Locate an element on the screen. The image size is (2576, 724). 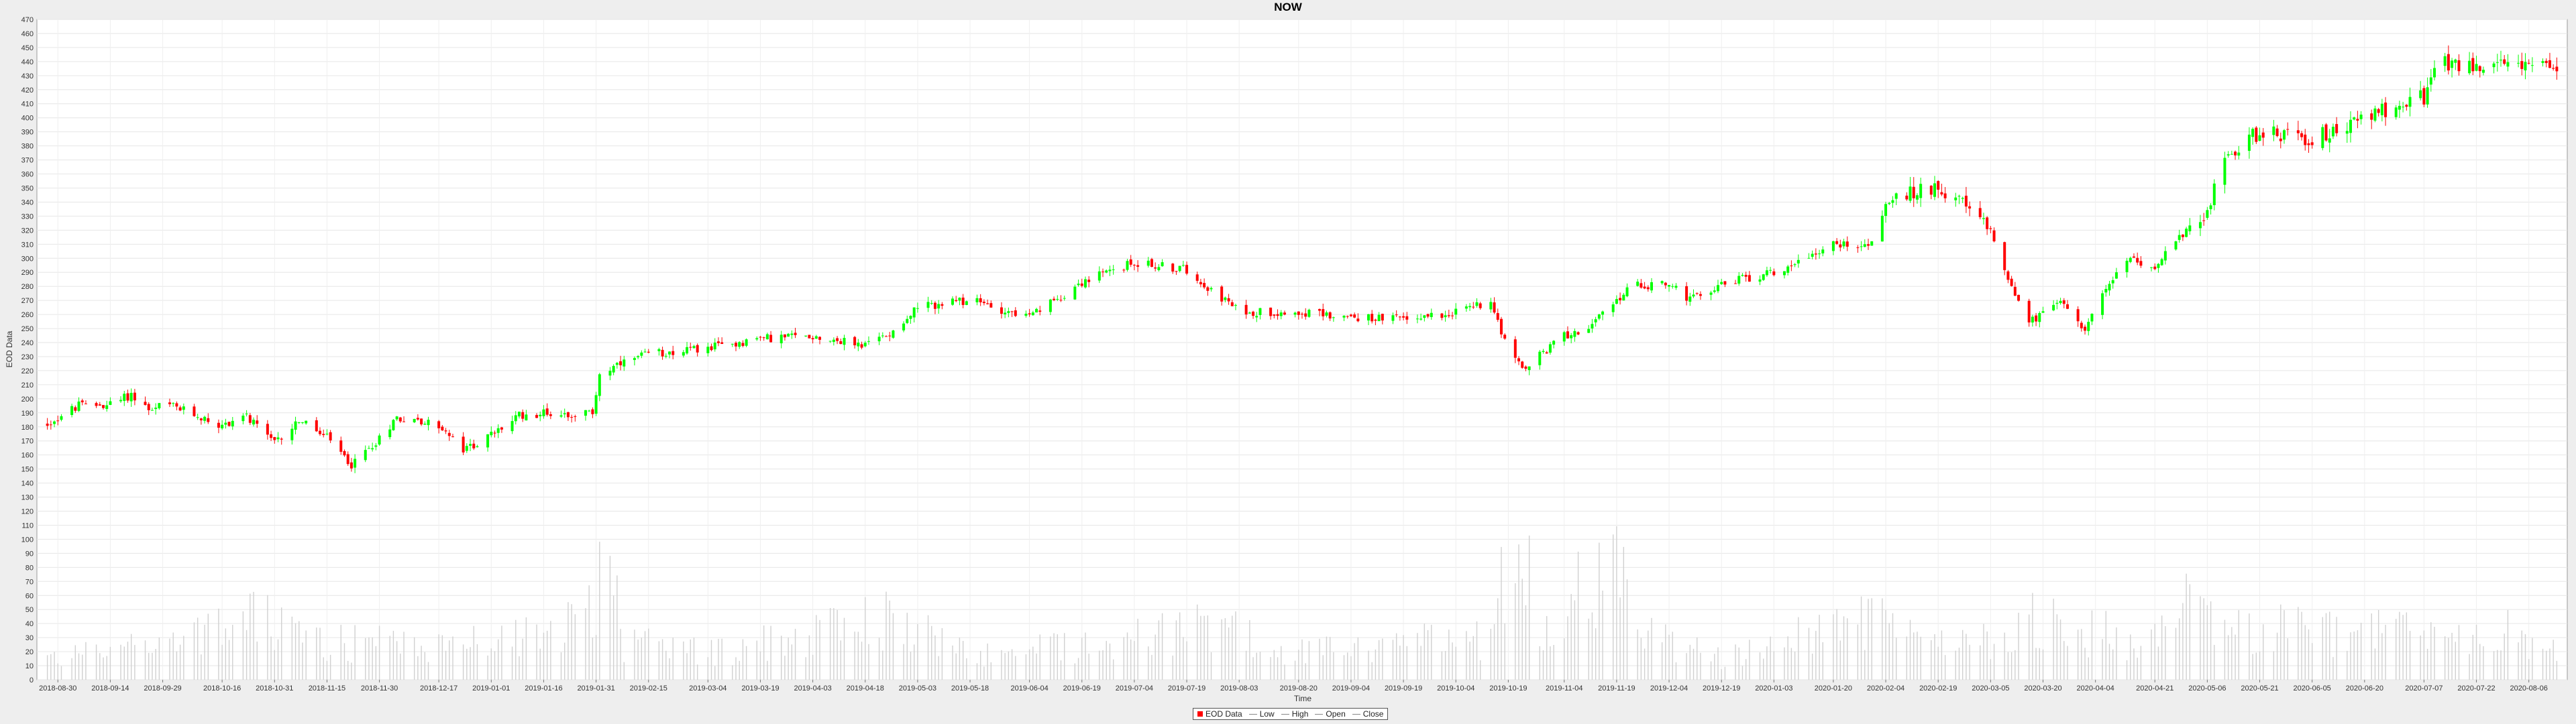
y-tick-label: 180 is located at coordinates (27, 428).